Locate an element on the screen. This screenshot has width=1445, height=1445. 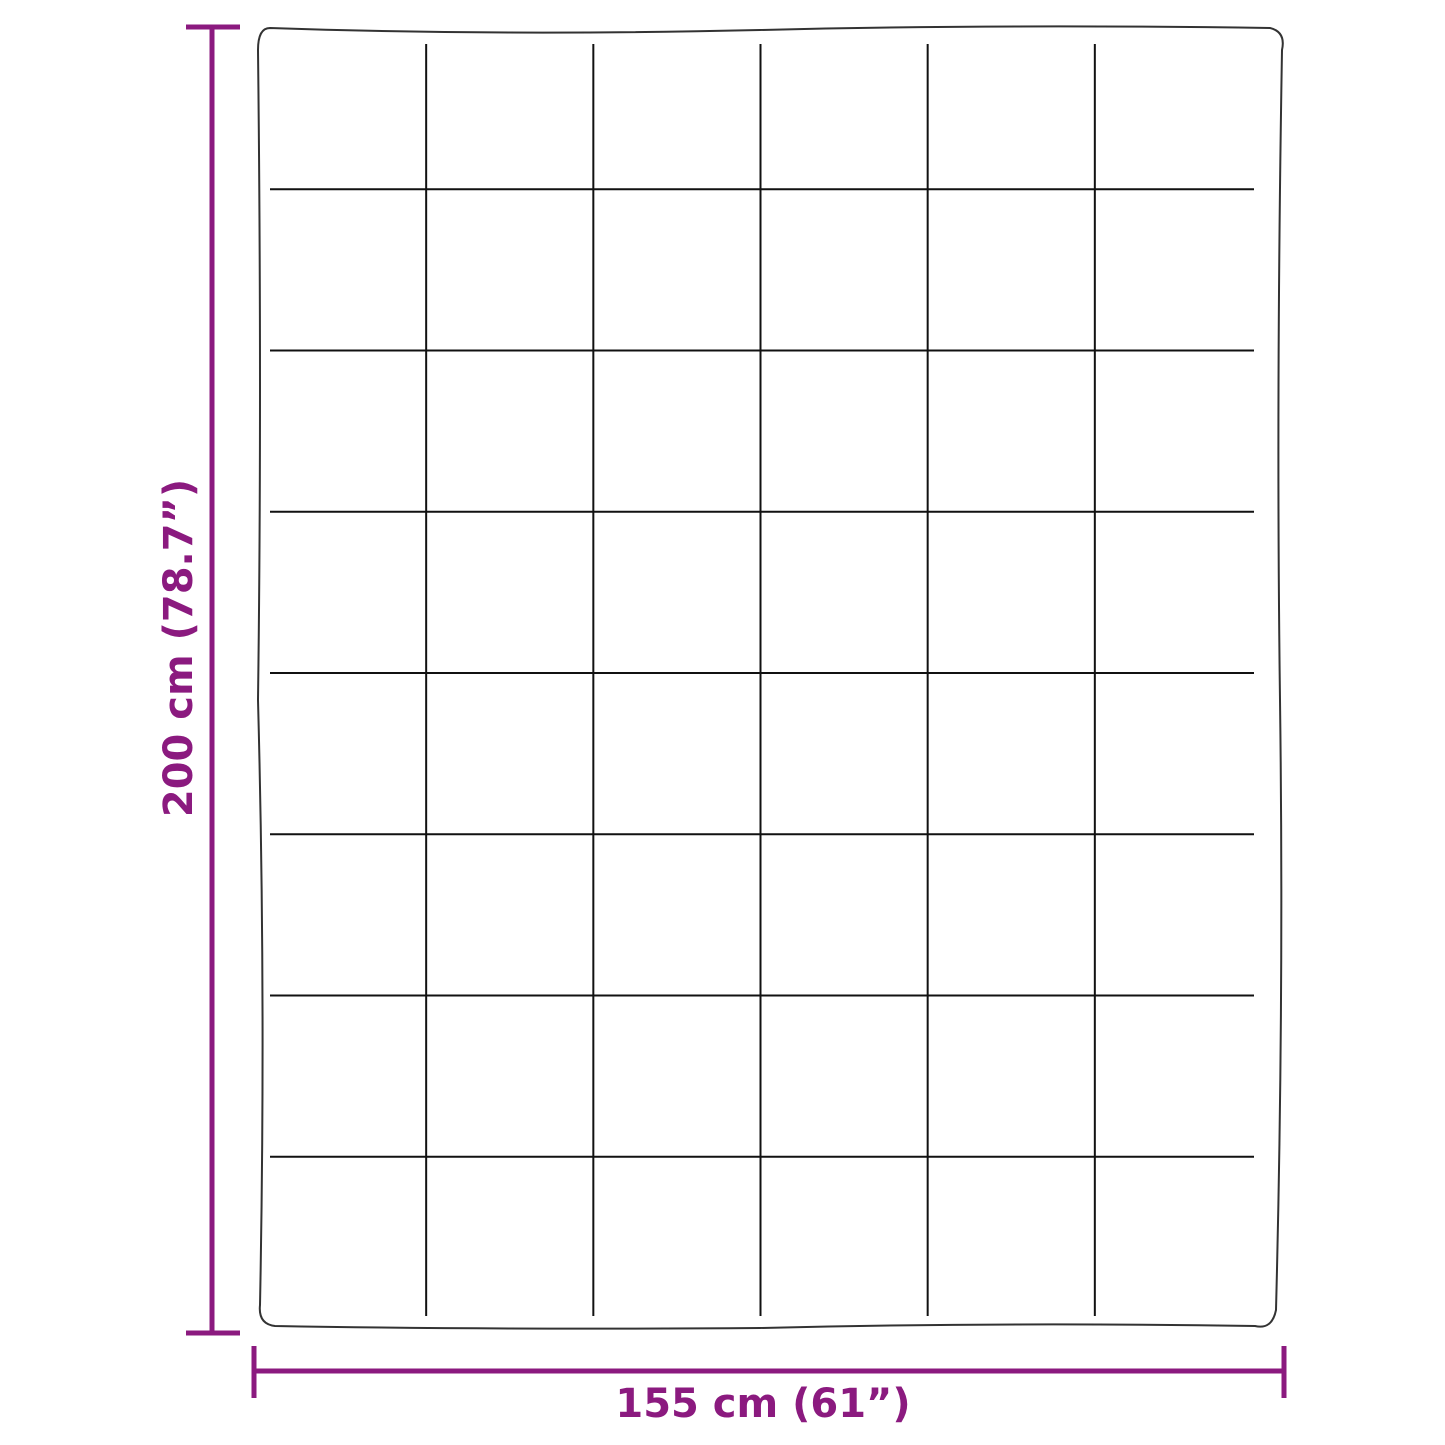
width-dimension-line is located at coordinates (769, 1372).